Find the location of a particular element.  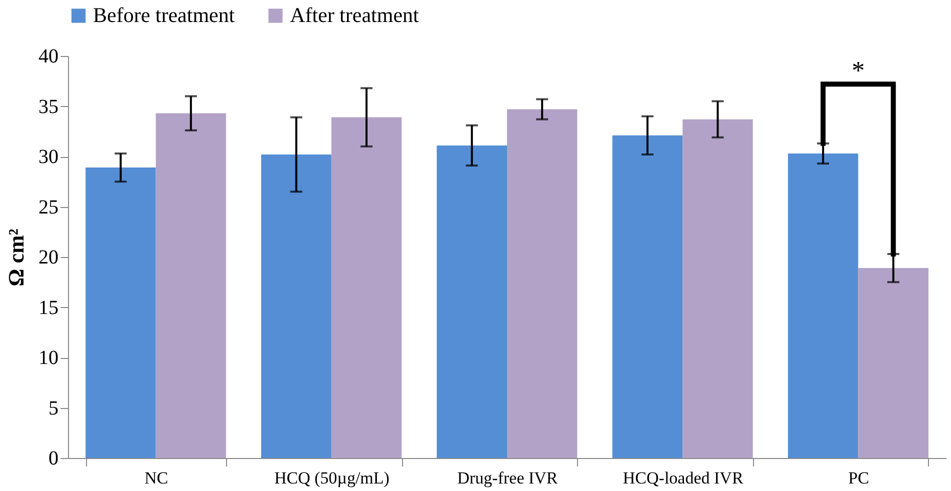

x-tick-label: HCQ (50µg/mL) is located at coordinates (332, 478).